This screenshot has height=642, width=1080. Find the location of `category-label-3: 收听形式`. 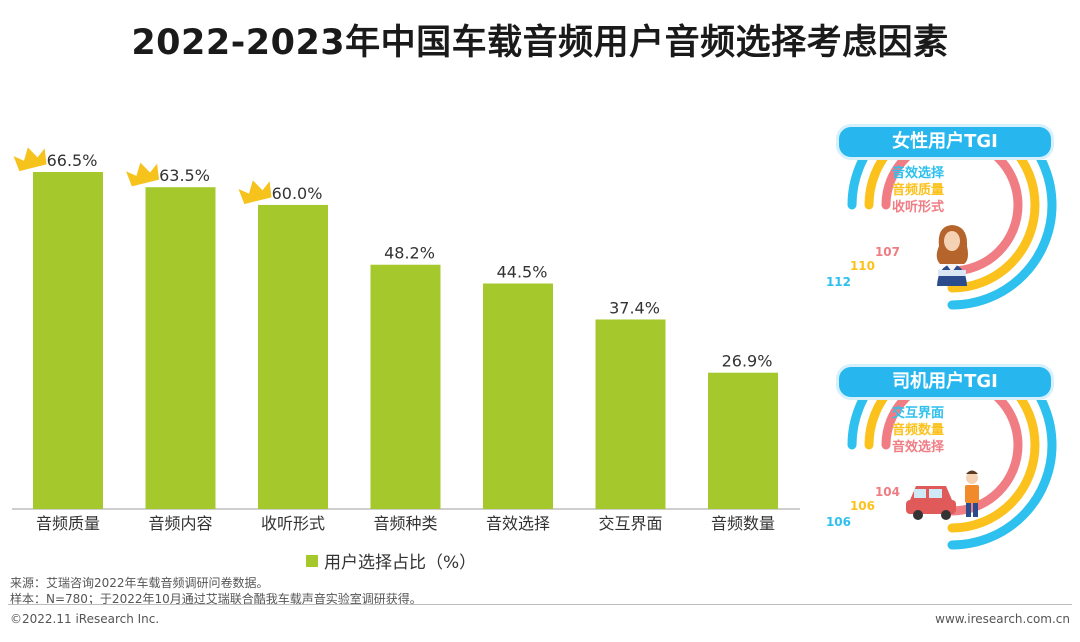

category-label-3: 收听形式 is located at coordinates (293, 523).